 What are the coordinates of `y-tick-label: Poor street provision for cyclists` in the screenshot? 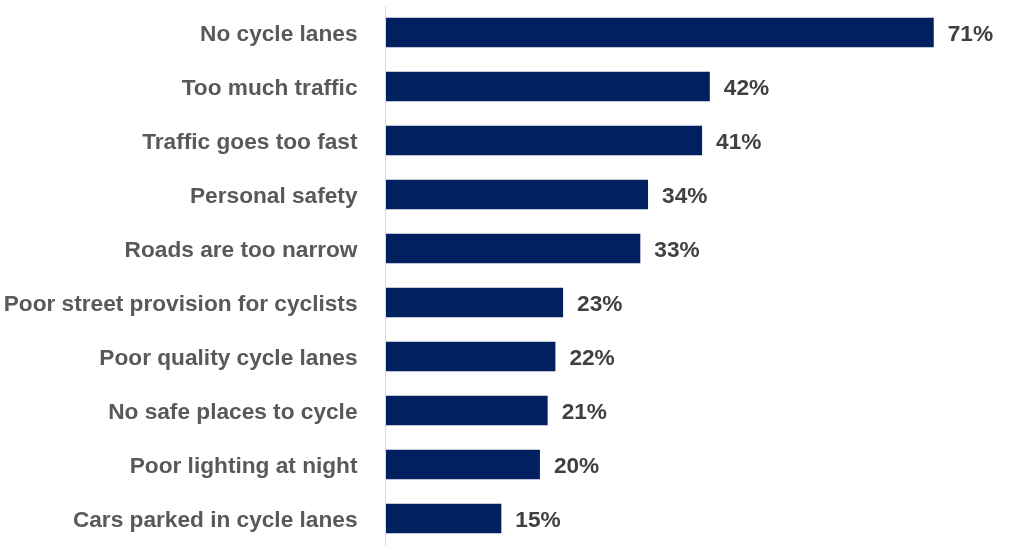 It's located at (180, 302).